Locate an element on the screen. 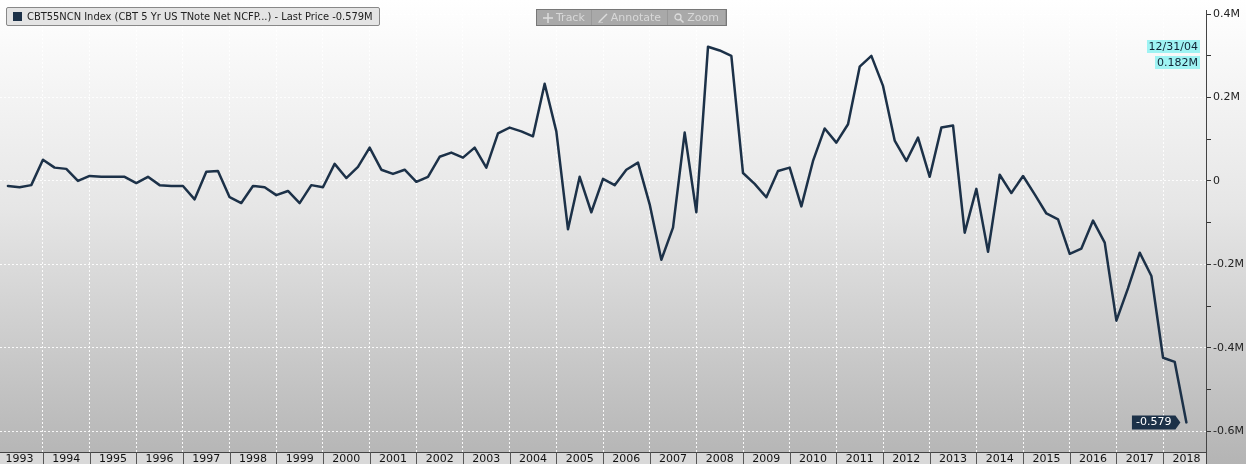 This screenshot has width=1246, height=464. x-tick-label: 1996 is located at coordinates (159, 457).